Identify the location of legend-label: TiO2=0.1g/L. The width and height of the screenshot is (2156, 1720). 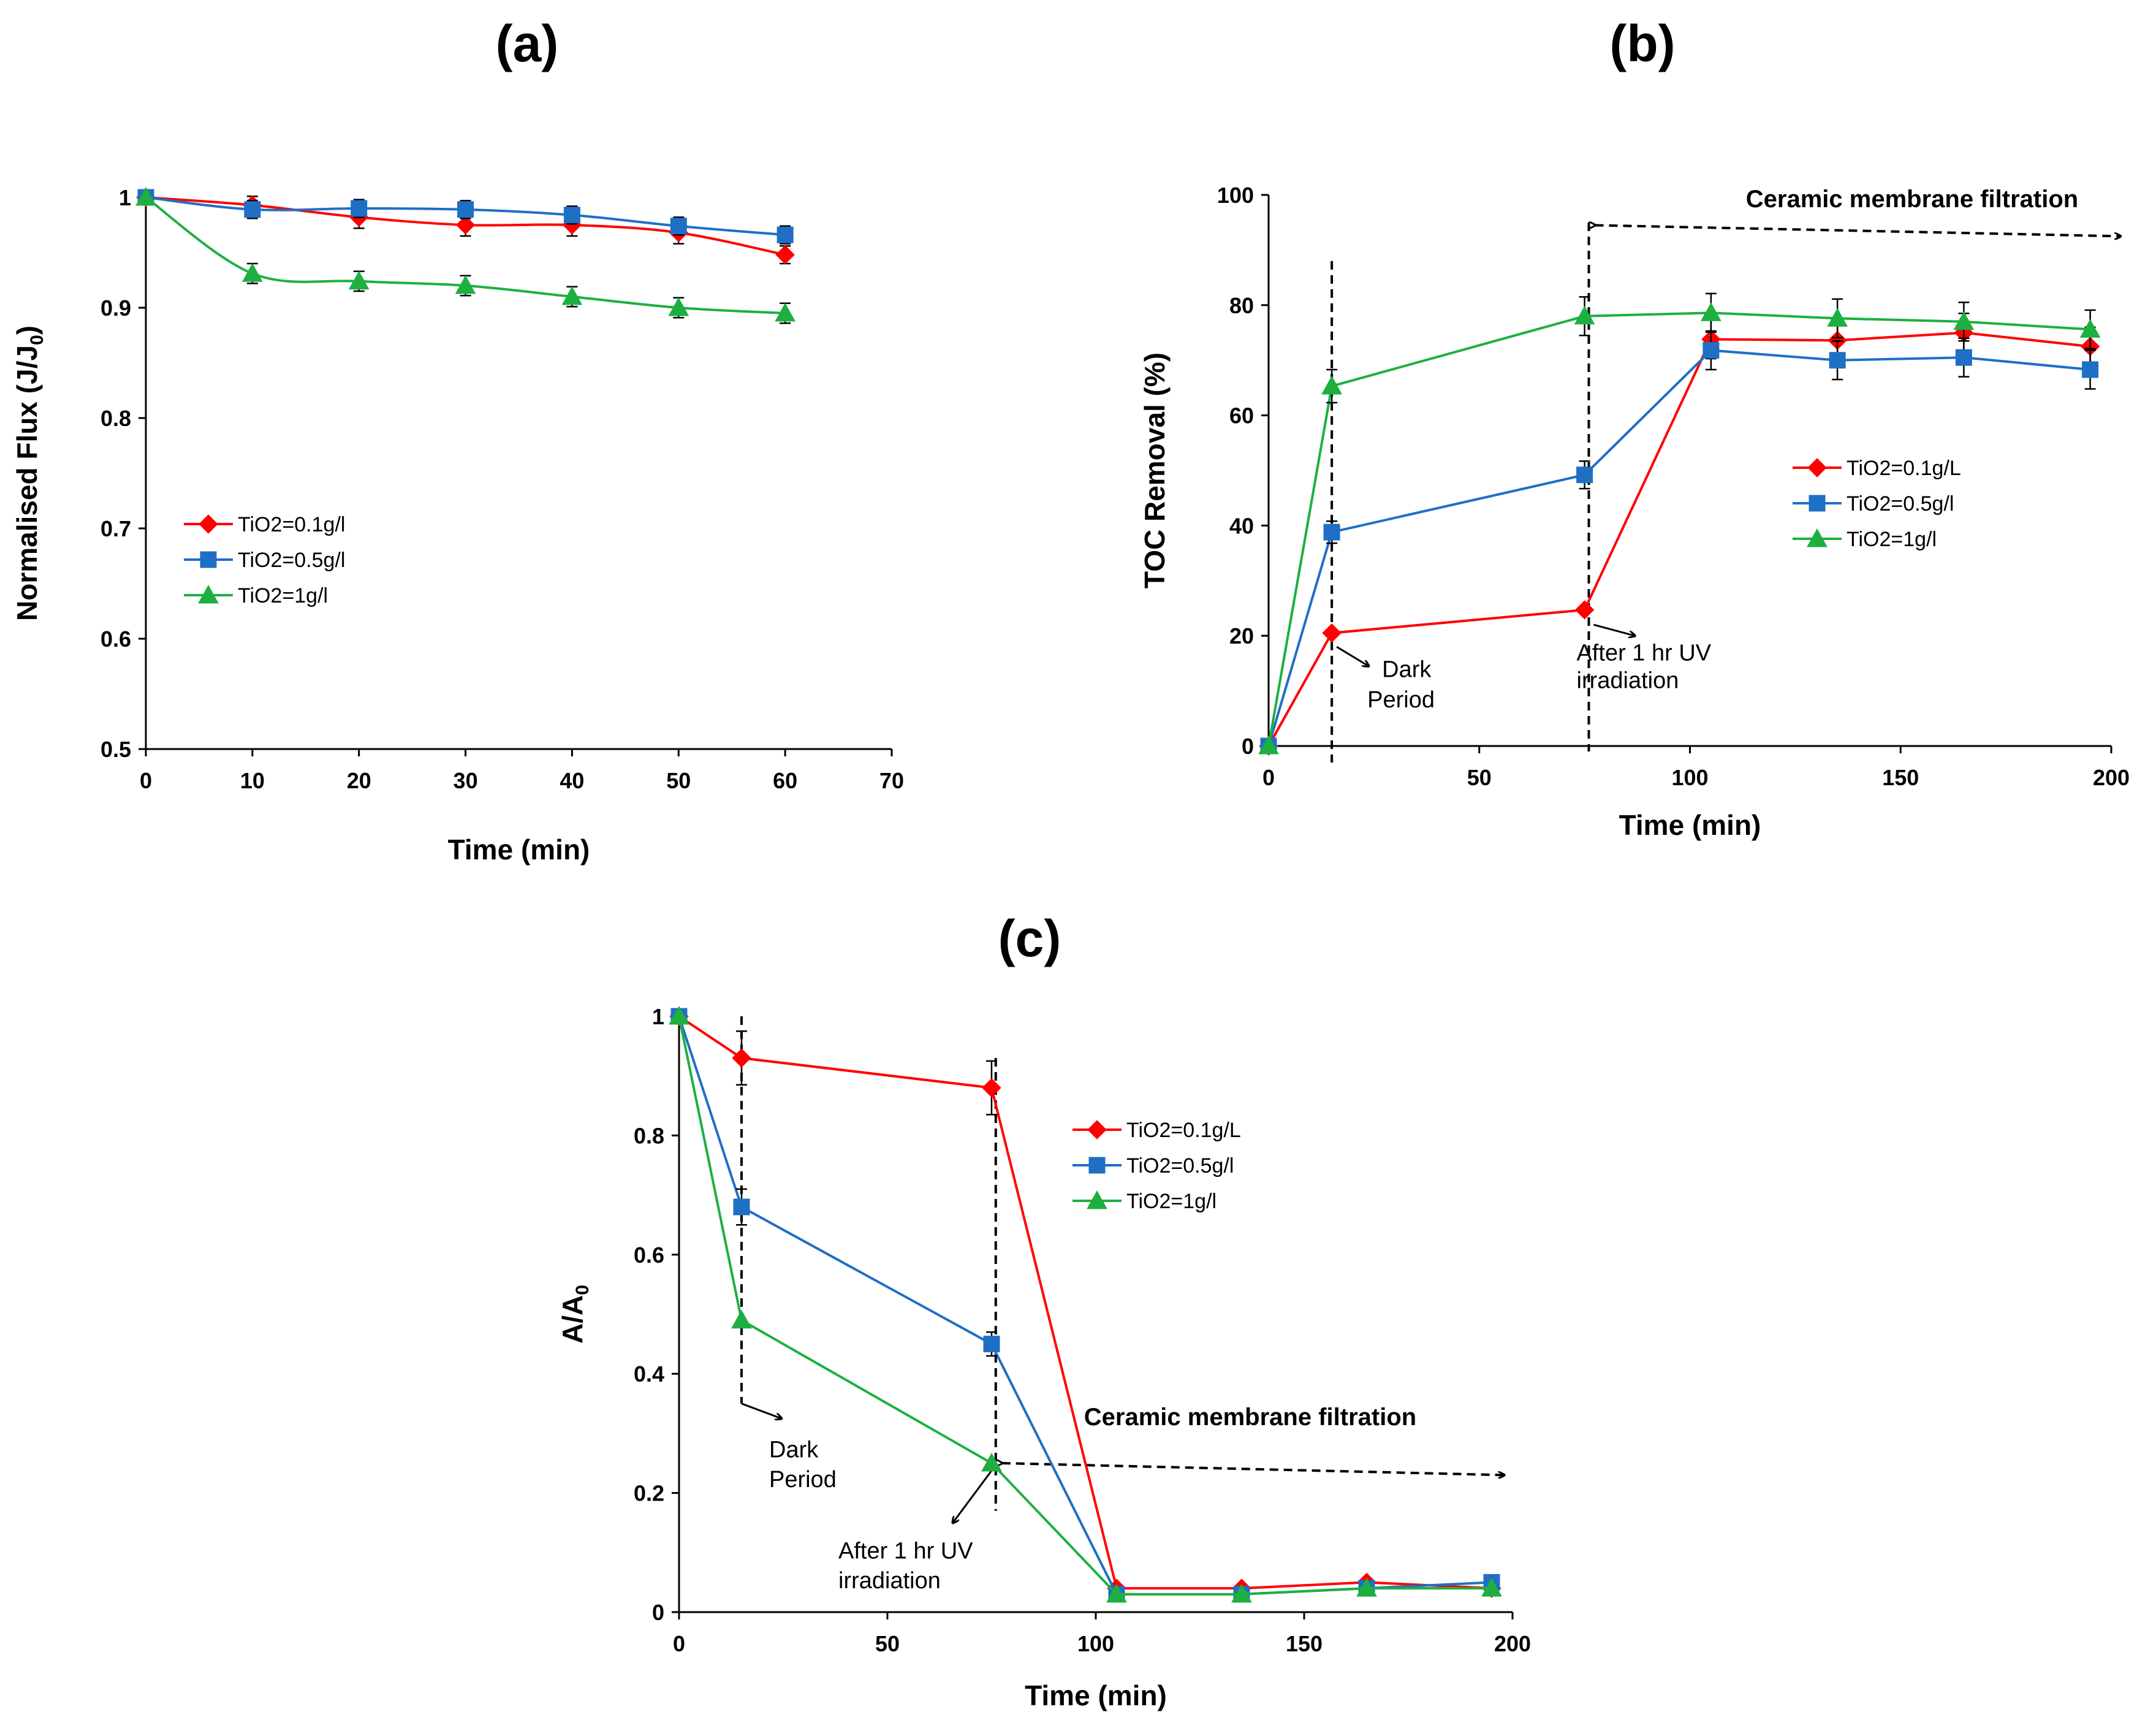
(1183, 1130).